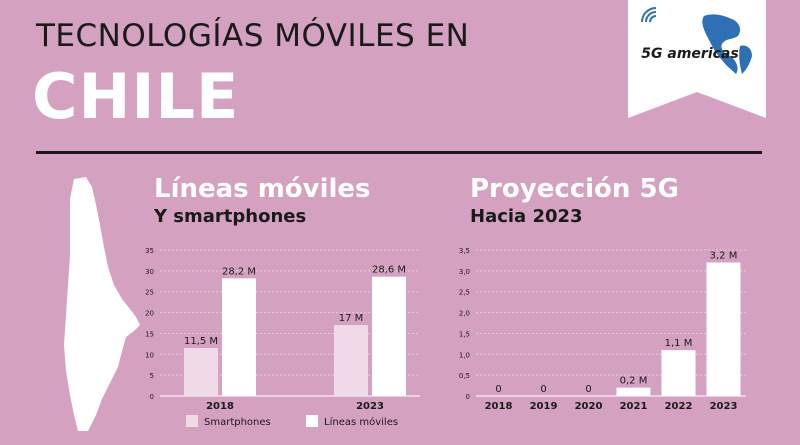 The height and width of the screenshot is (445, 800). What do you see at coordinates (464, 334) in the screenshot?
I see `y-tick-label: 1,5` at bounding box center [464, 334].